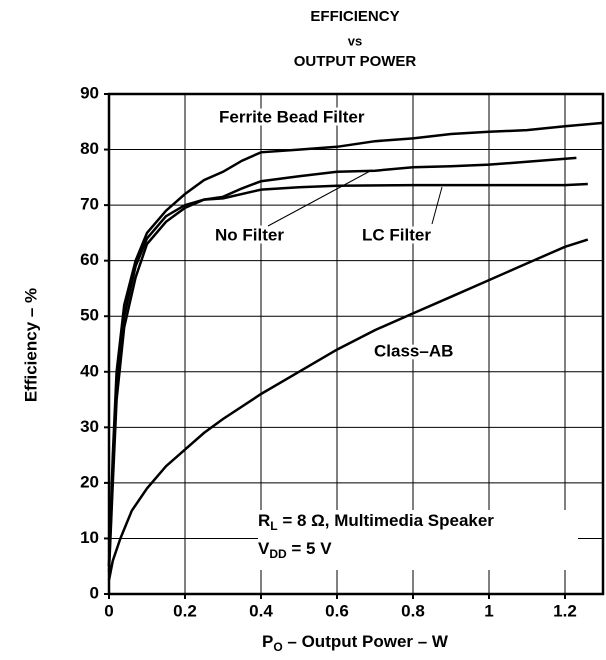 The image size is (606, 660). What do you see at coordinates (89, 204) in the screenshot?
I see `y-tick-label: 70` at bounding box center [89, 204].